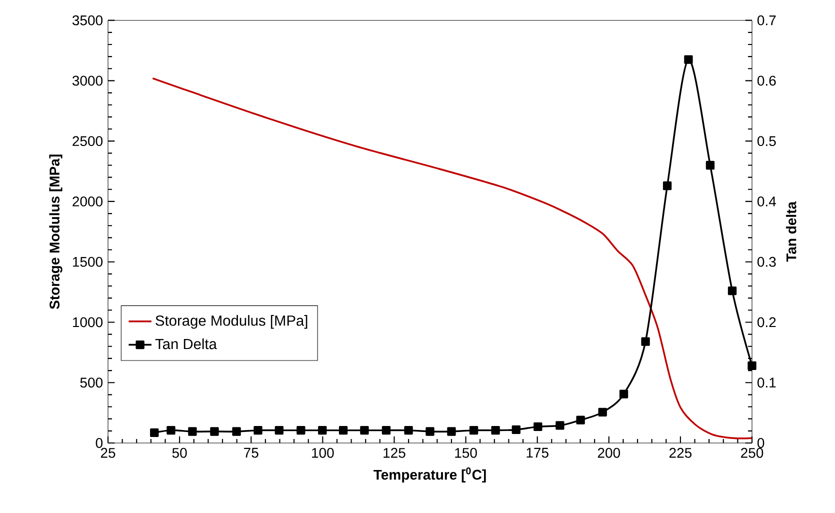 The width and height of the screenshot is (835, 513). I want to click on y-tick-label: 1500, so click(88, 261).